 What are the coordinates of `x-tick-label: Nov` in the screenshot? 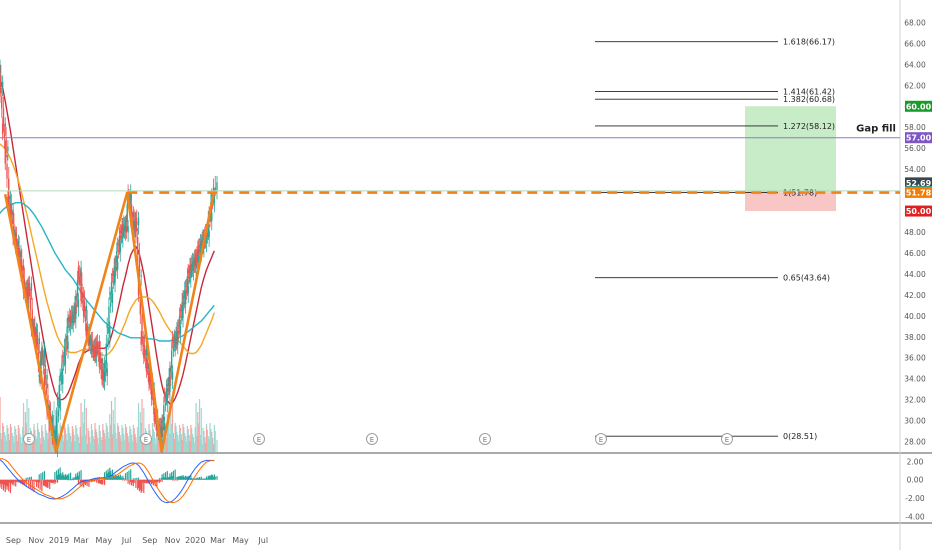 It's located at (173, 540).